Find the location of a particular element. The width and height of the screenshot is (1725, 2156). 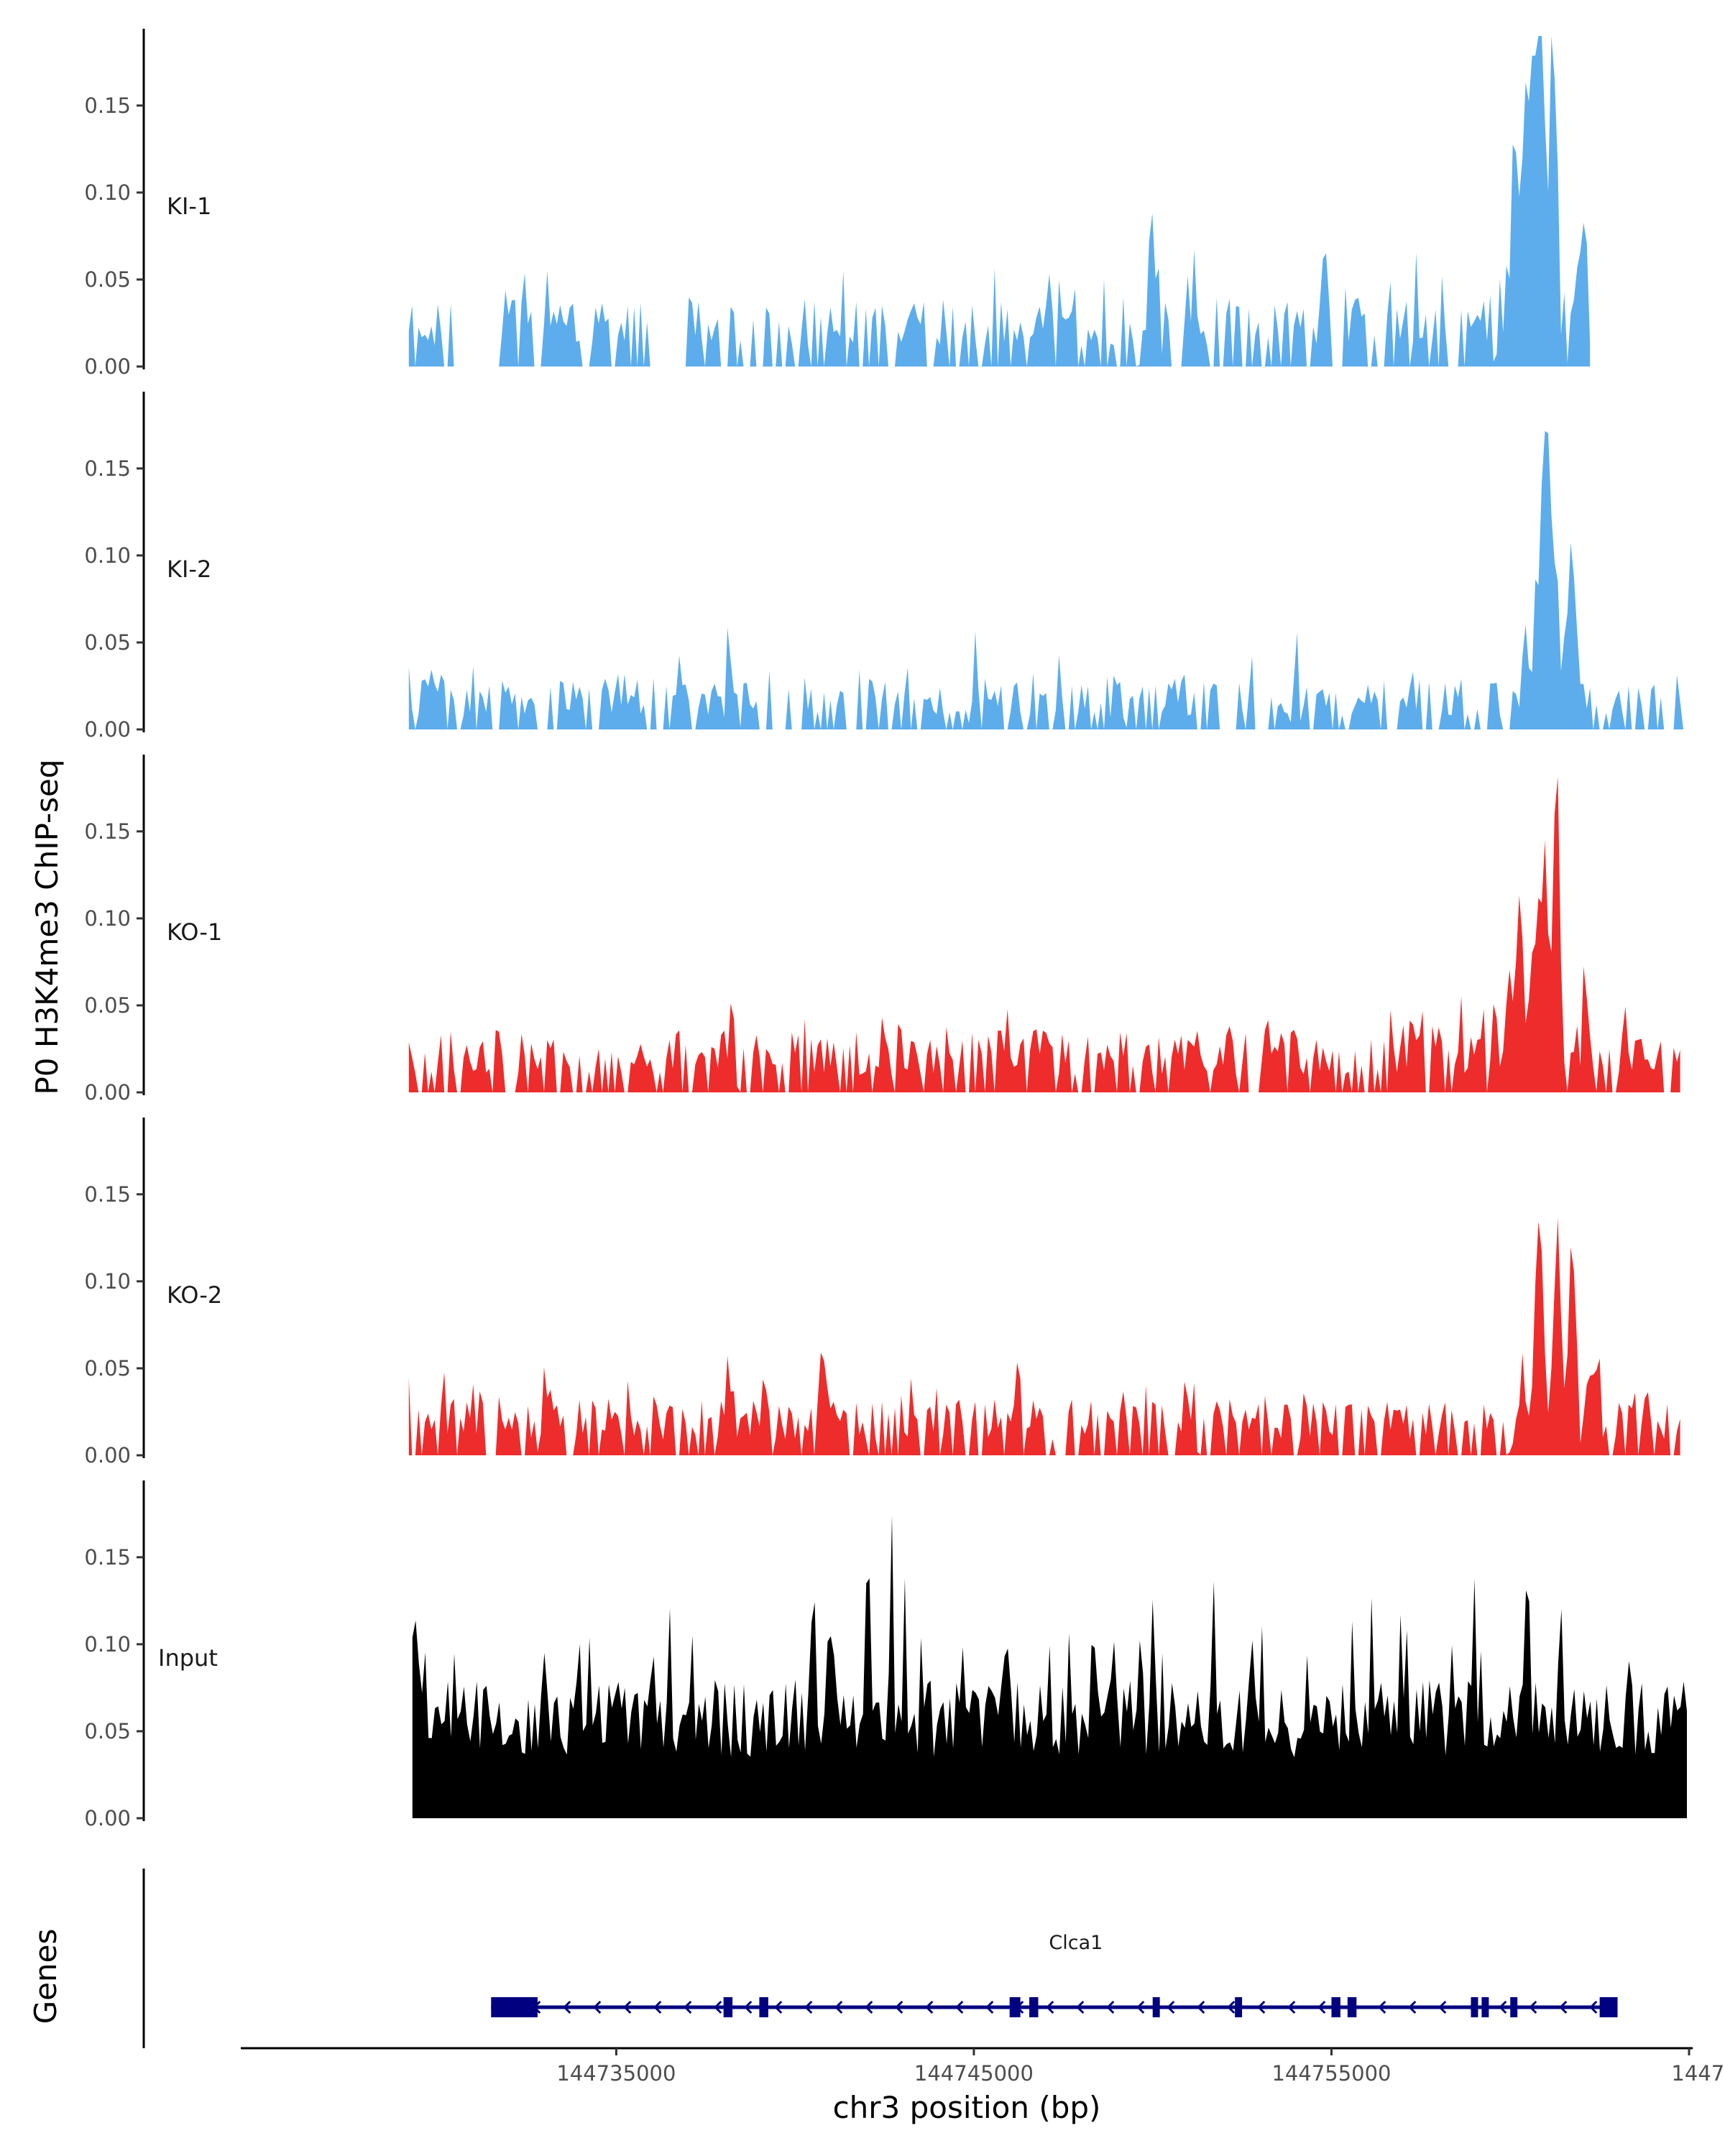

gene-name-label: Clca1 is located at coordinates (1076, 1943).